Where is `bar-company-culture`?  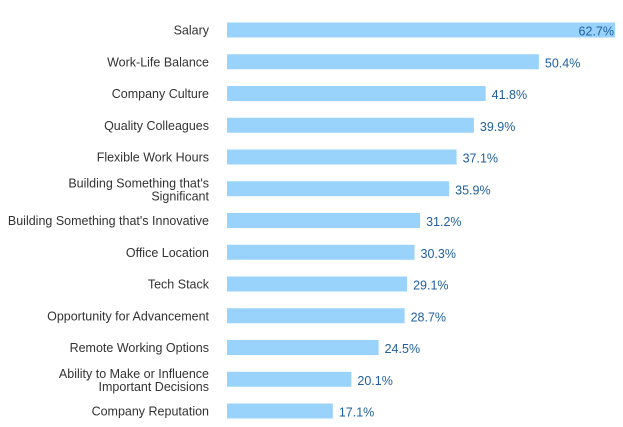
bar-company-culture is located at coordinates (356, 93).